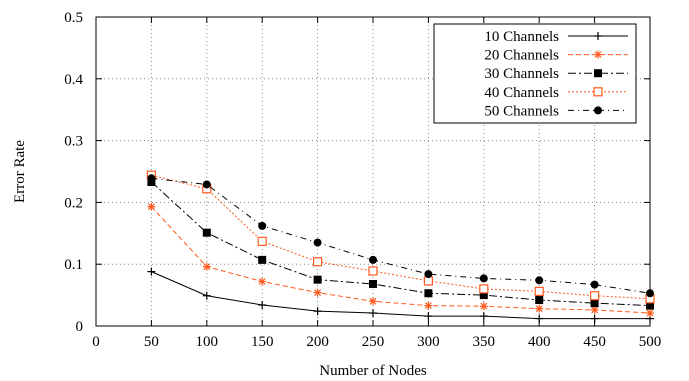 This screenshot has height=381, width=689. Describe the element at coordinates (521, 56) in the screenshot. I see `legend-label: 20 Channels` at that location.